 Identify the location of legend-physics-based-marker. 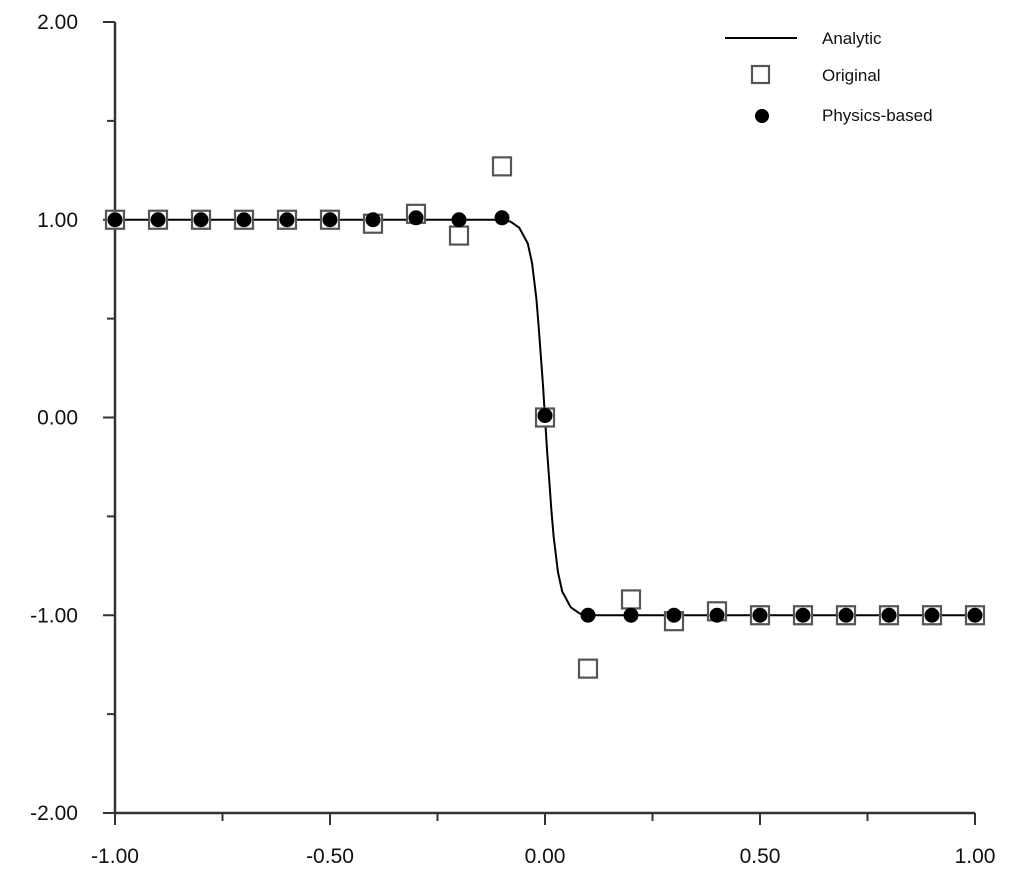
(762, 116).